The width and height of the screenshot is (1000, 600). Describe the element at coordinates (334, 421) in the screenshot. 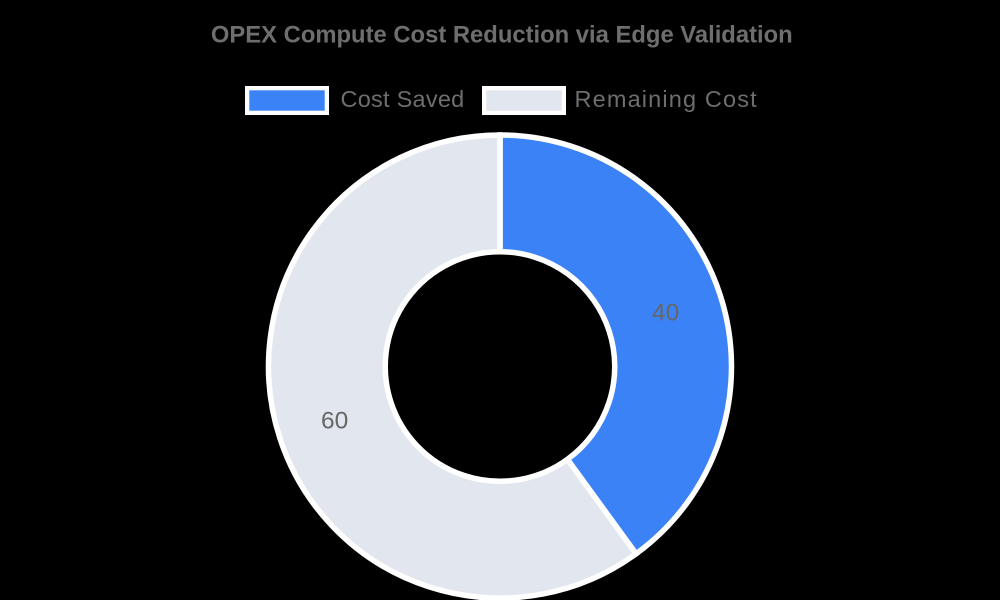

I see `svg-text: 60` at that location.